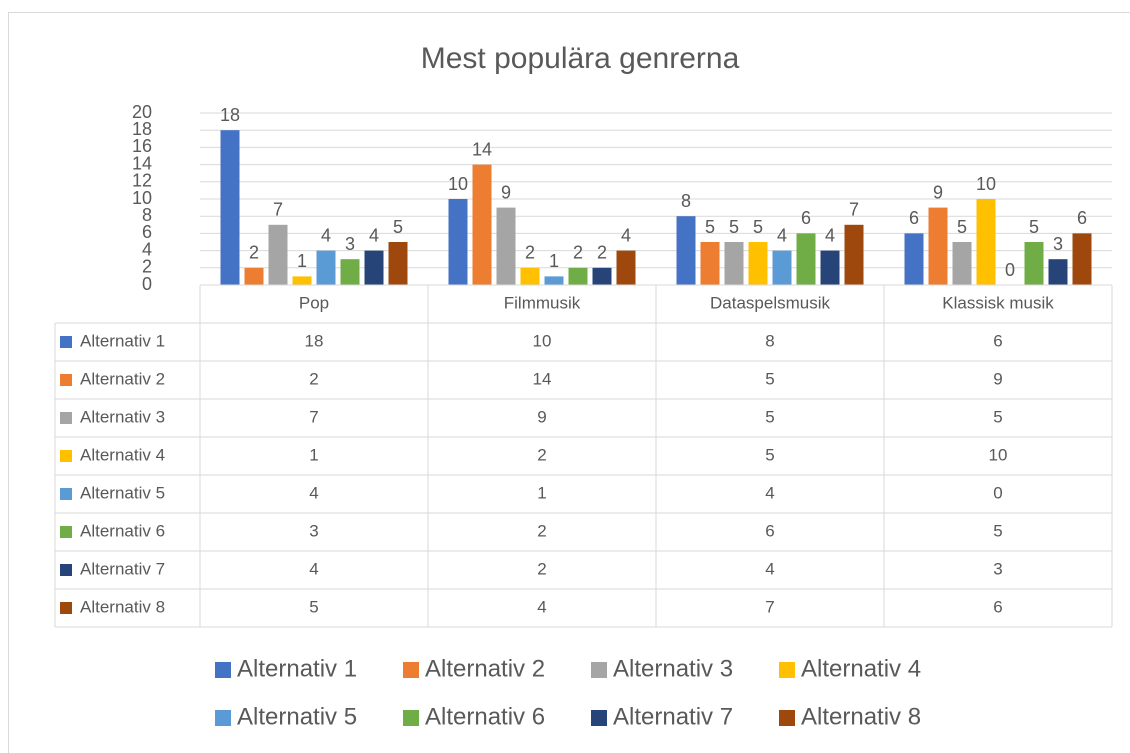 Image resolution: width=1130 pixels, height=753 pixels. I want to click on y-tick-label: 0, so click(147, 284).